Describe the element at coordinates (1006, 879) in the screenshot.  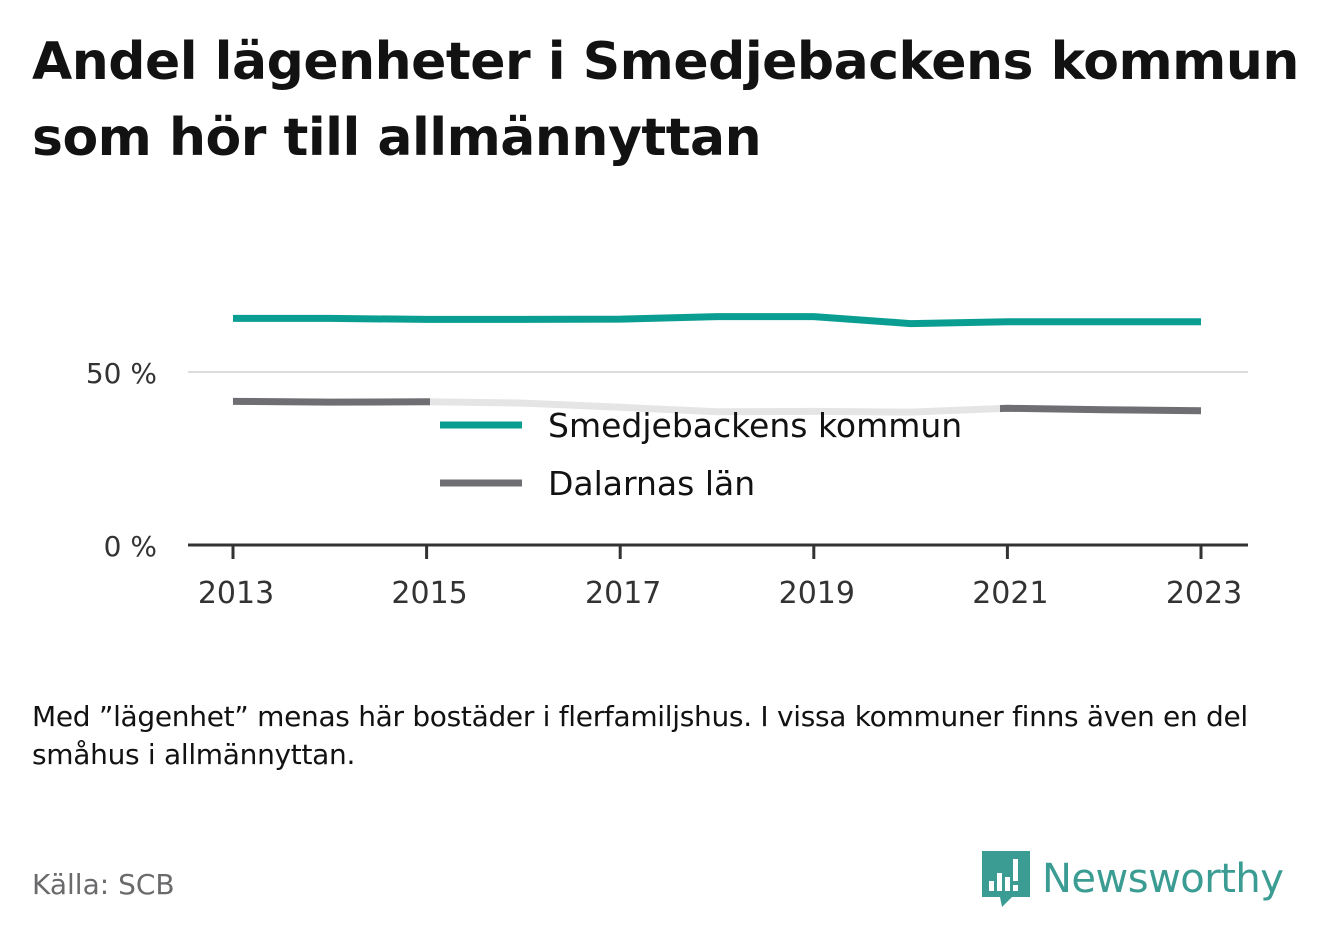
I see `bar-chart-speech-bubble-icon` at that location.